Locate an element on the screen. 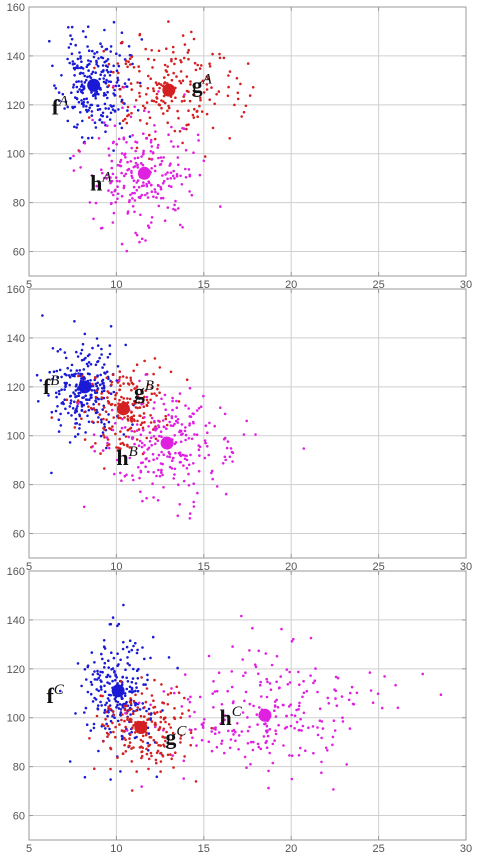 Image resolution: width=489 pixels, height=863 pixels. y-tick-label: 80 is located at coordinates (19, 768).